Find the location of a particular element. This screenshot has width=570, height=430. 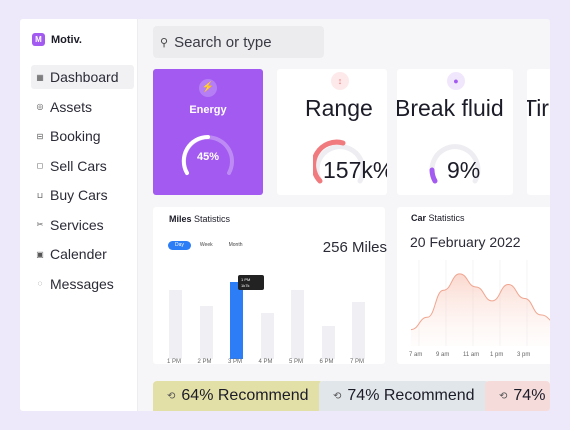

miles-x-label: 5 PM is located at coordinates (296, 362).